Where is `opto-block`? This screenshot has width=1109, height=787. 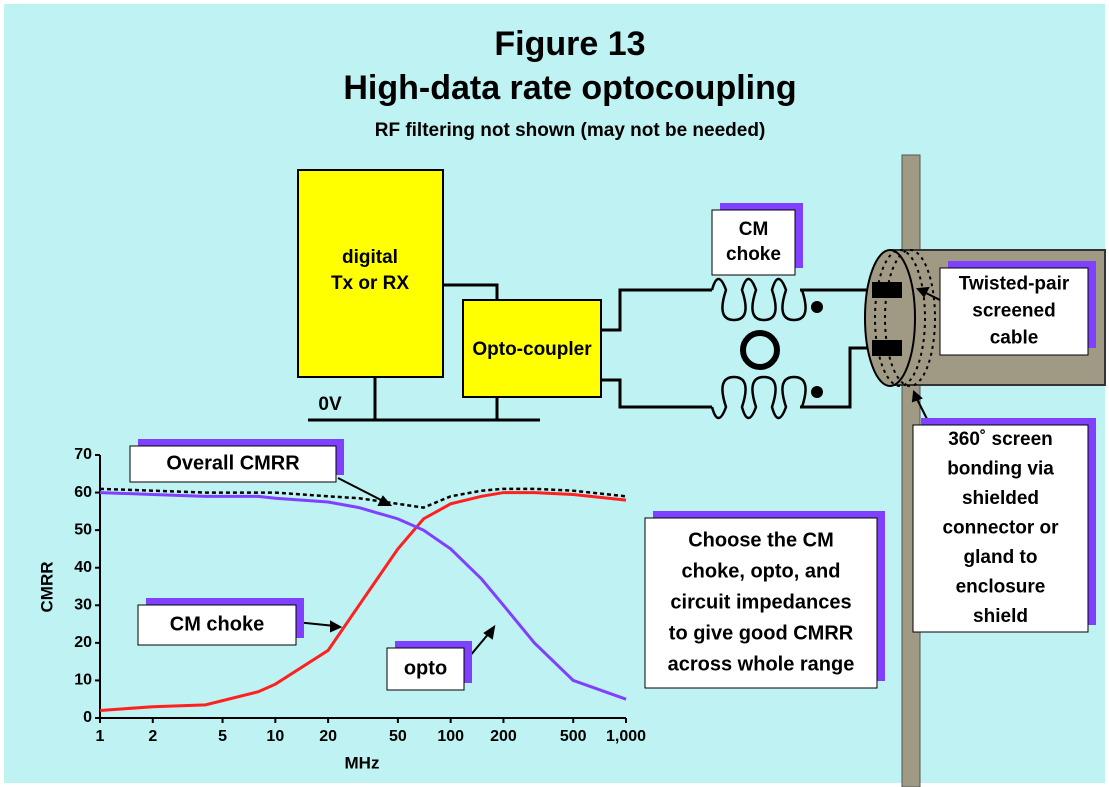 opto-block is located at coordinates (532, 348).